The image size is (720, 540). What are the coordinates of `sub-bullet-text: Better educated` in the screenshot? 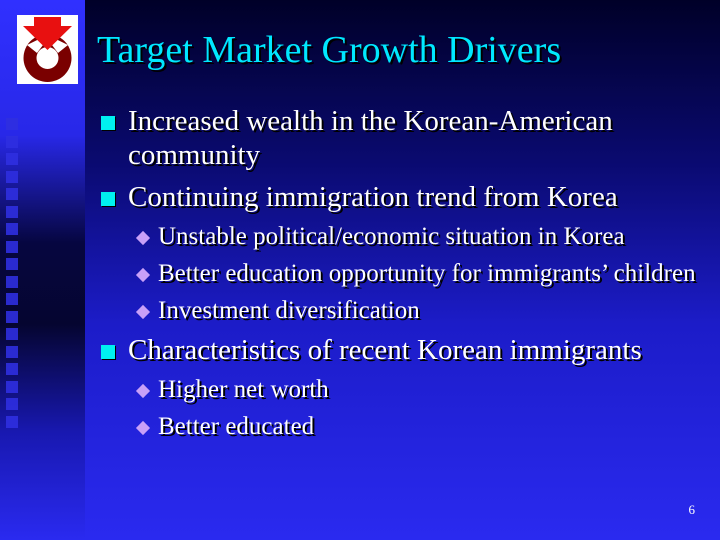 It's located at (236, 426).